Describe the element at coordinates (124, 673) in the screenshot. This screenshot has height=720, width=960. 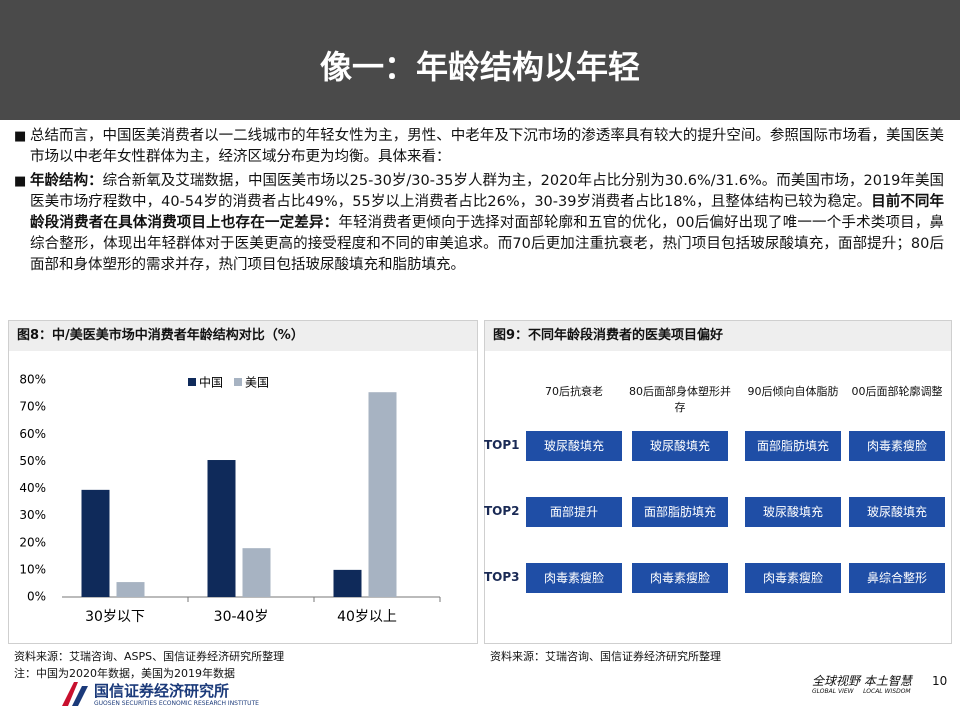
I see `figure-8-note: 注：中国为2020年数据，美国为2019年数据` at that location.